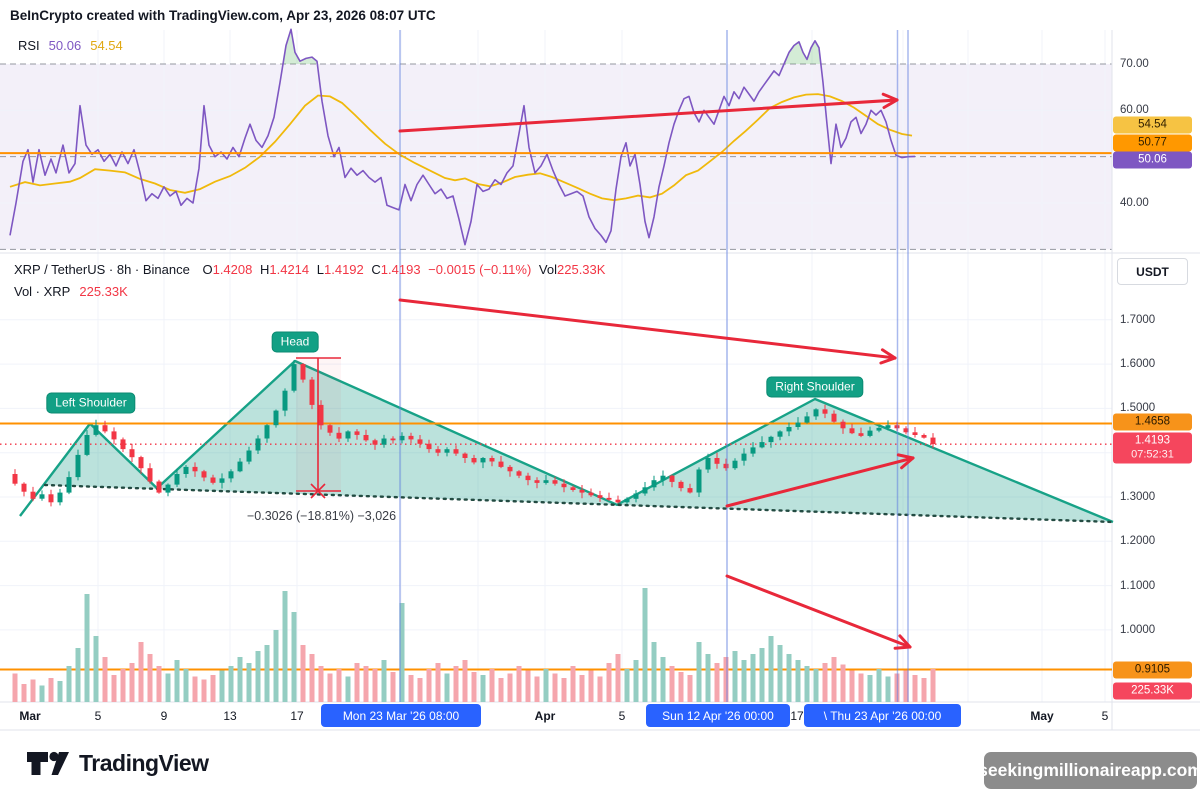 Image resolution: width=1200 pixels, height=795 pixels. Describe the element at coordinates (106, 45) in the screenshot. I see `rsi-ma-value: 54.54` at that location.